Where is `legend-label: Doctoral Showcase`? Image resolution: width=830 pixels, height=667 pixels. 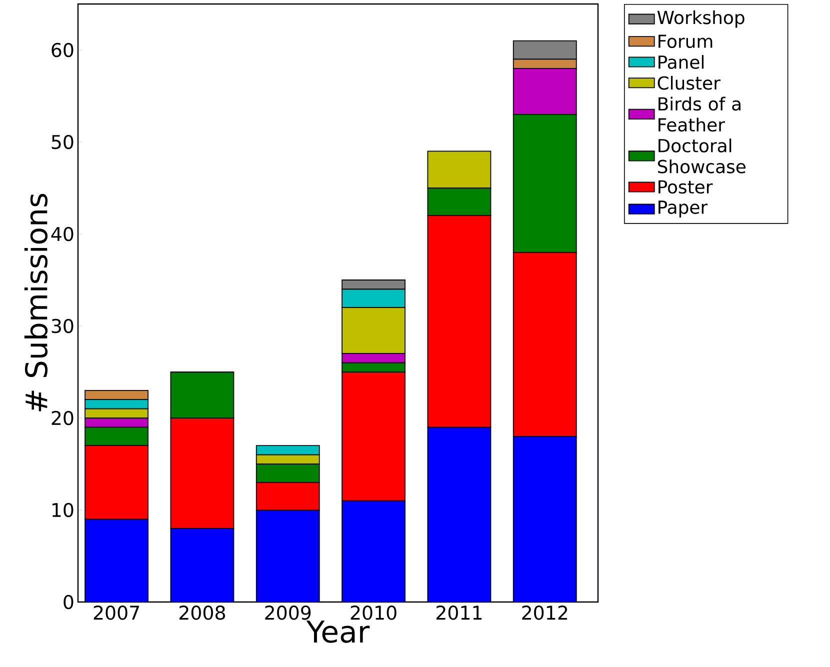 legend-label: Doctoral Showcase is located at coordinates (702, 156).